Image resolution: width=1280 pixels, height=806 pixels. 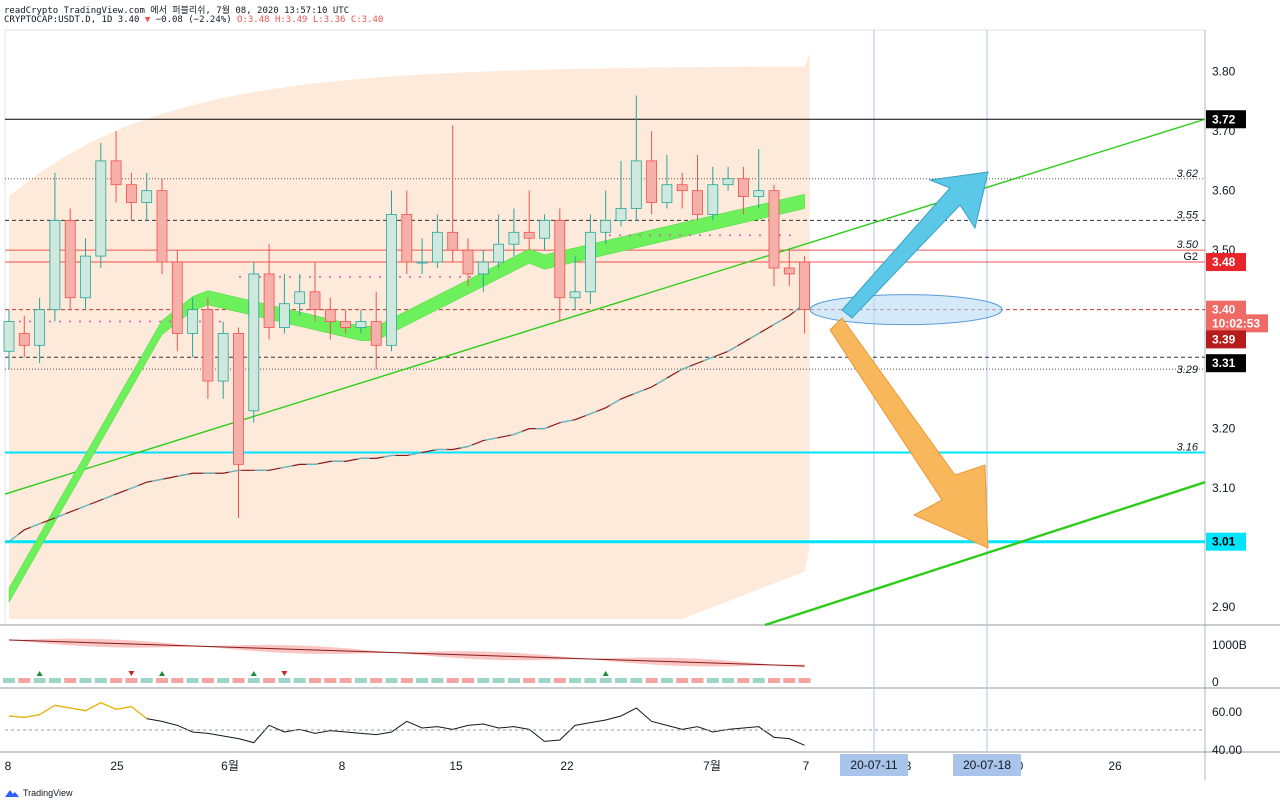 What do you see at coordinates (117, 766) in the screenshot?
I see `time-axis-tick: 25` at bounding box center [117, 766].